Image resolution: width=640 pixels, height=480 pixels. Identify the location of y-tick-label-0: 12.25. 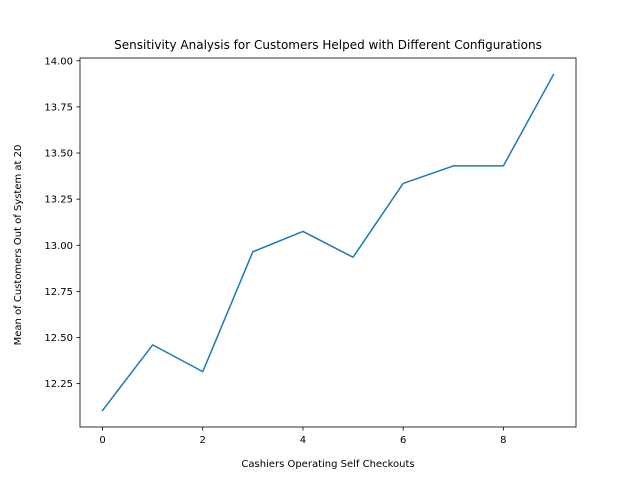
(58, 384).